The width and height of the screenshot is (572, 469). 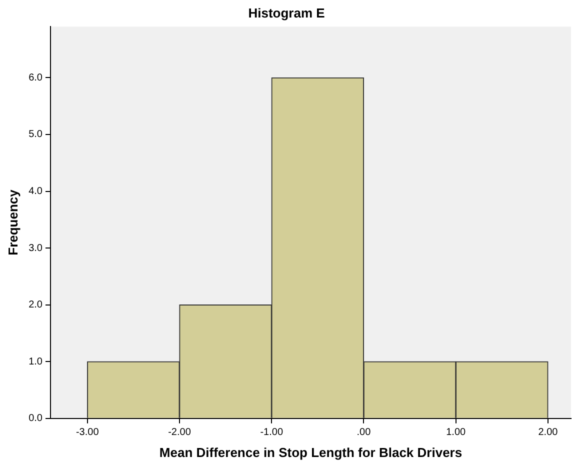 I want to click on y-tick-label: 2.0, so click(x=35, y=305).